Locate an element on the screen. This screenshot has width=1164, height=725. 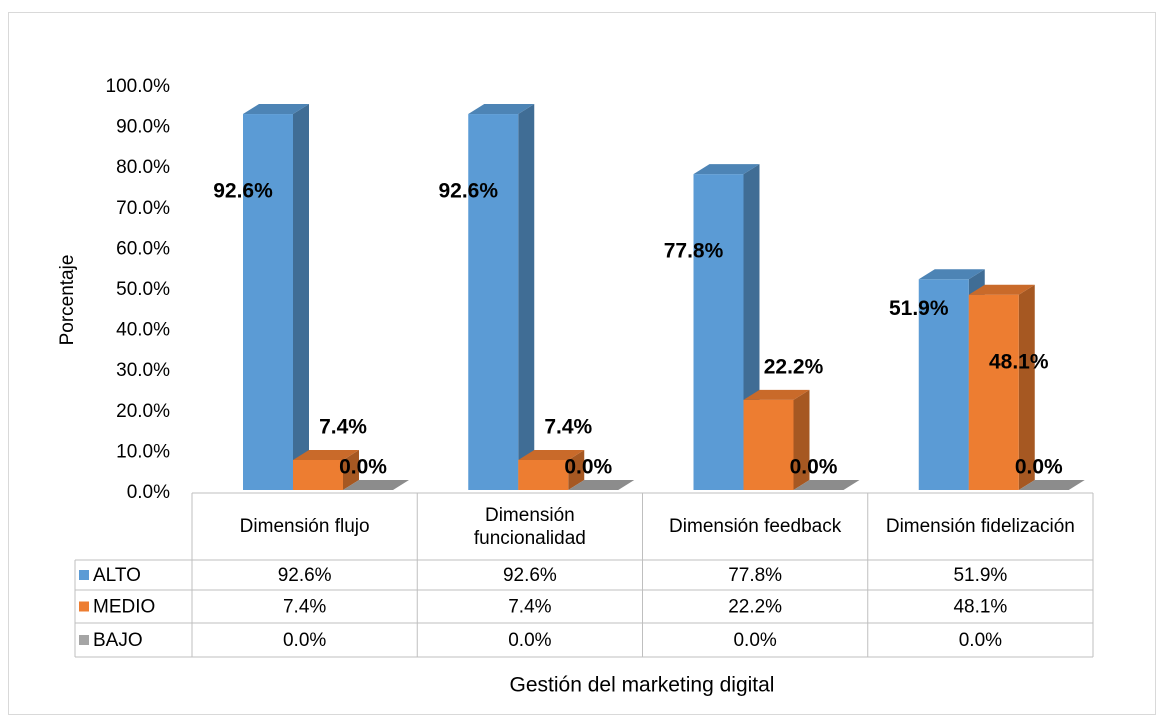
x-tick-label: Dimensión flujo is located at coordinates (304, 526).